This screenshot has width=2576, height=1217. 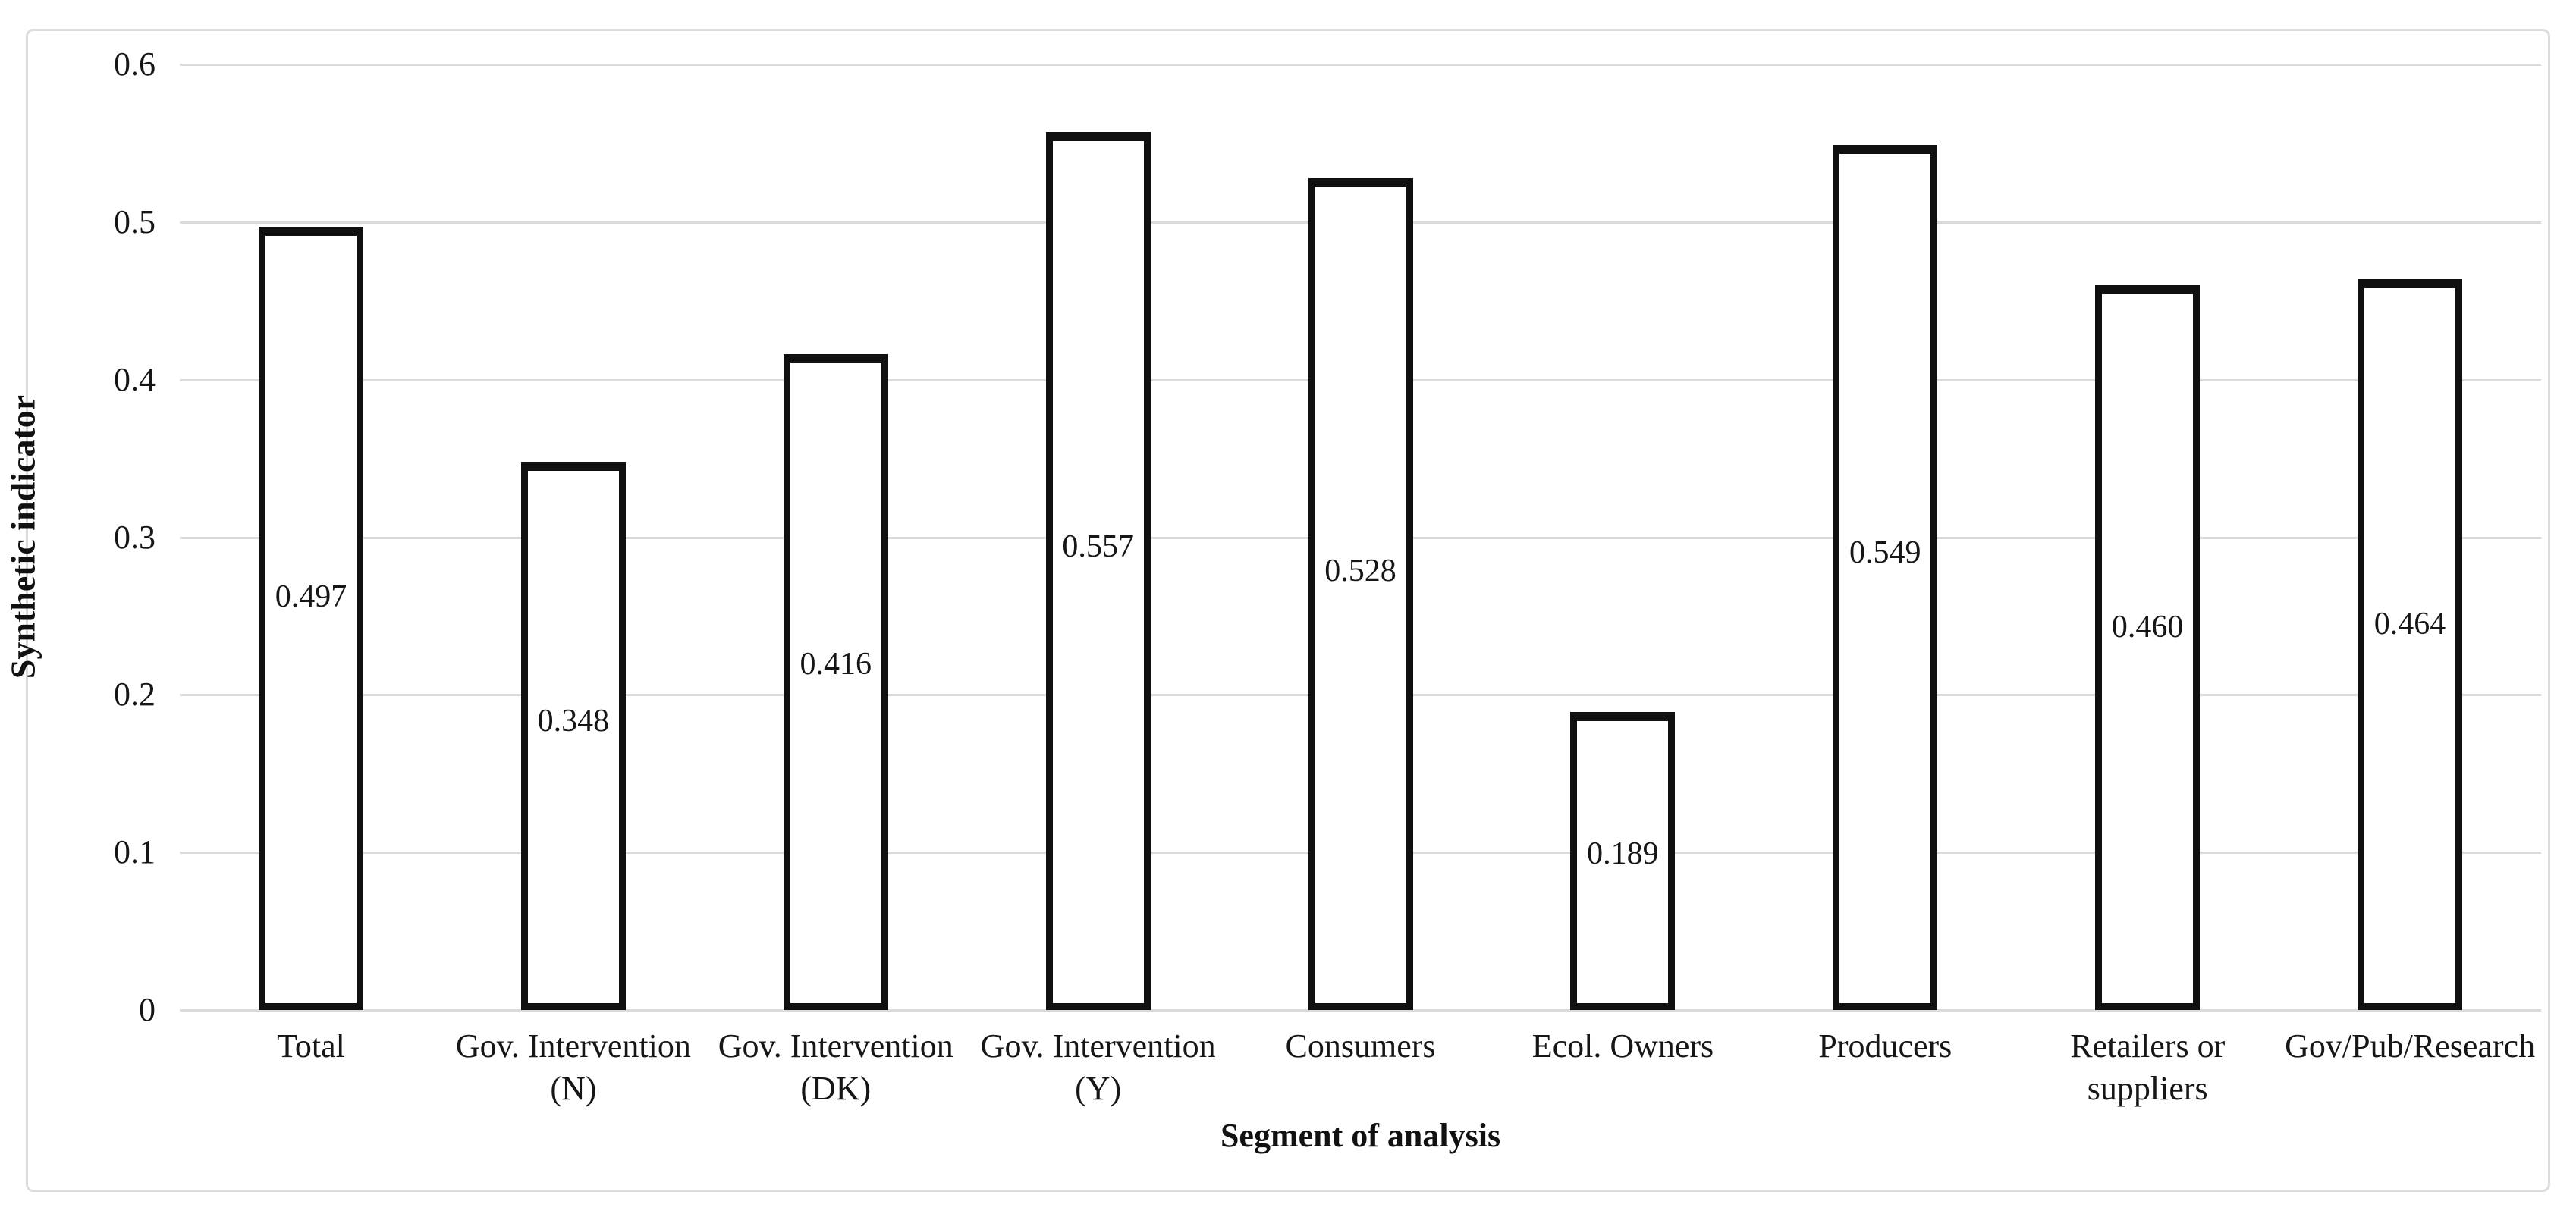 I want to click on y-tick-label: 0.2, so click(x=135, y=695).